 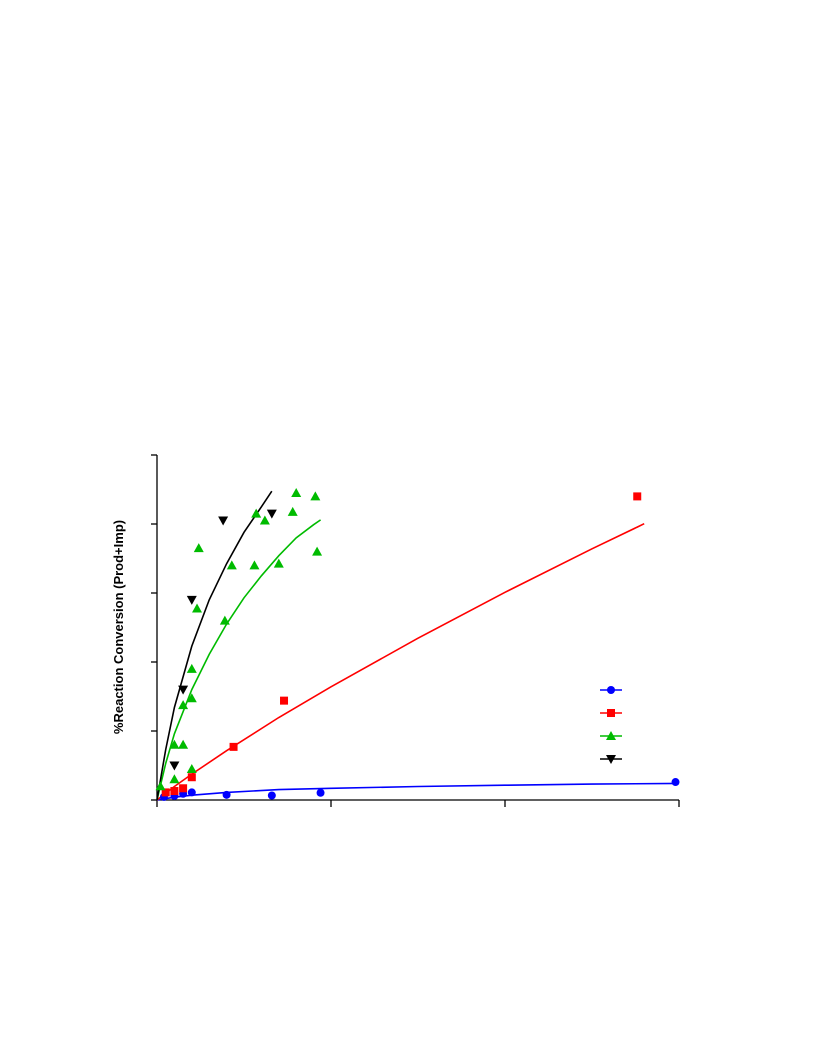 What do you see at coordinates (118, 627) in the screenshot?
I see `y-axis-label: %Reaction Conversion (Prod+Imp)` at bounding box center [118, 627].